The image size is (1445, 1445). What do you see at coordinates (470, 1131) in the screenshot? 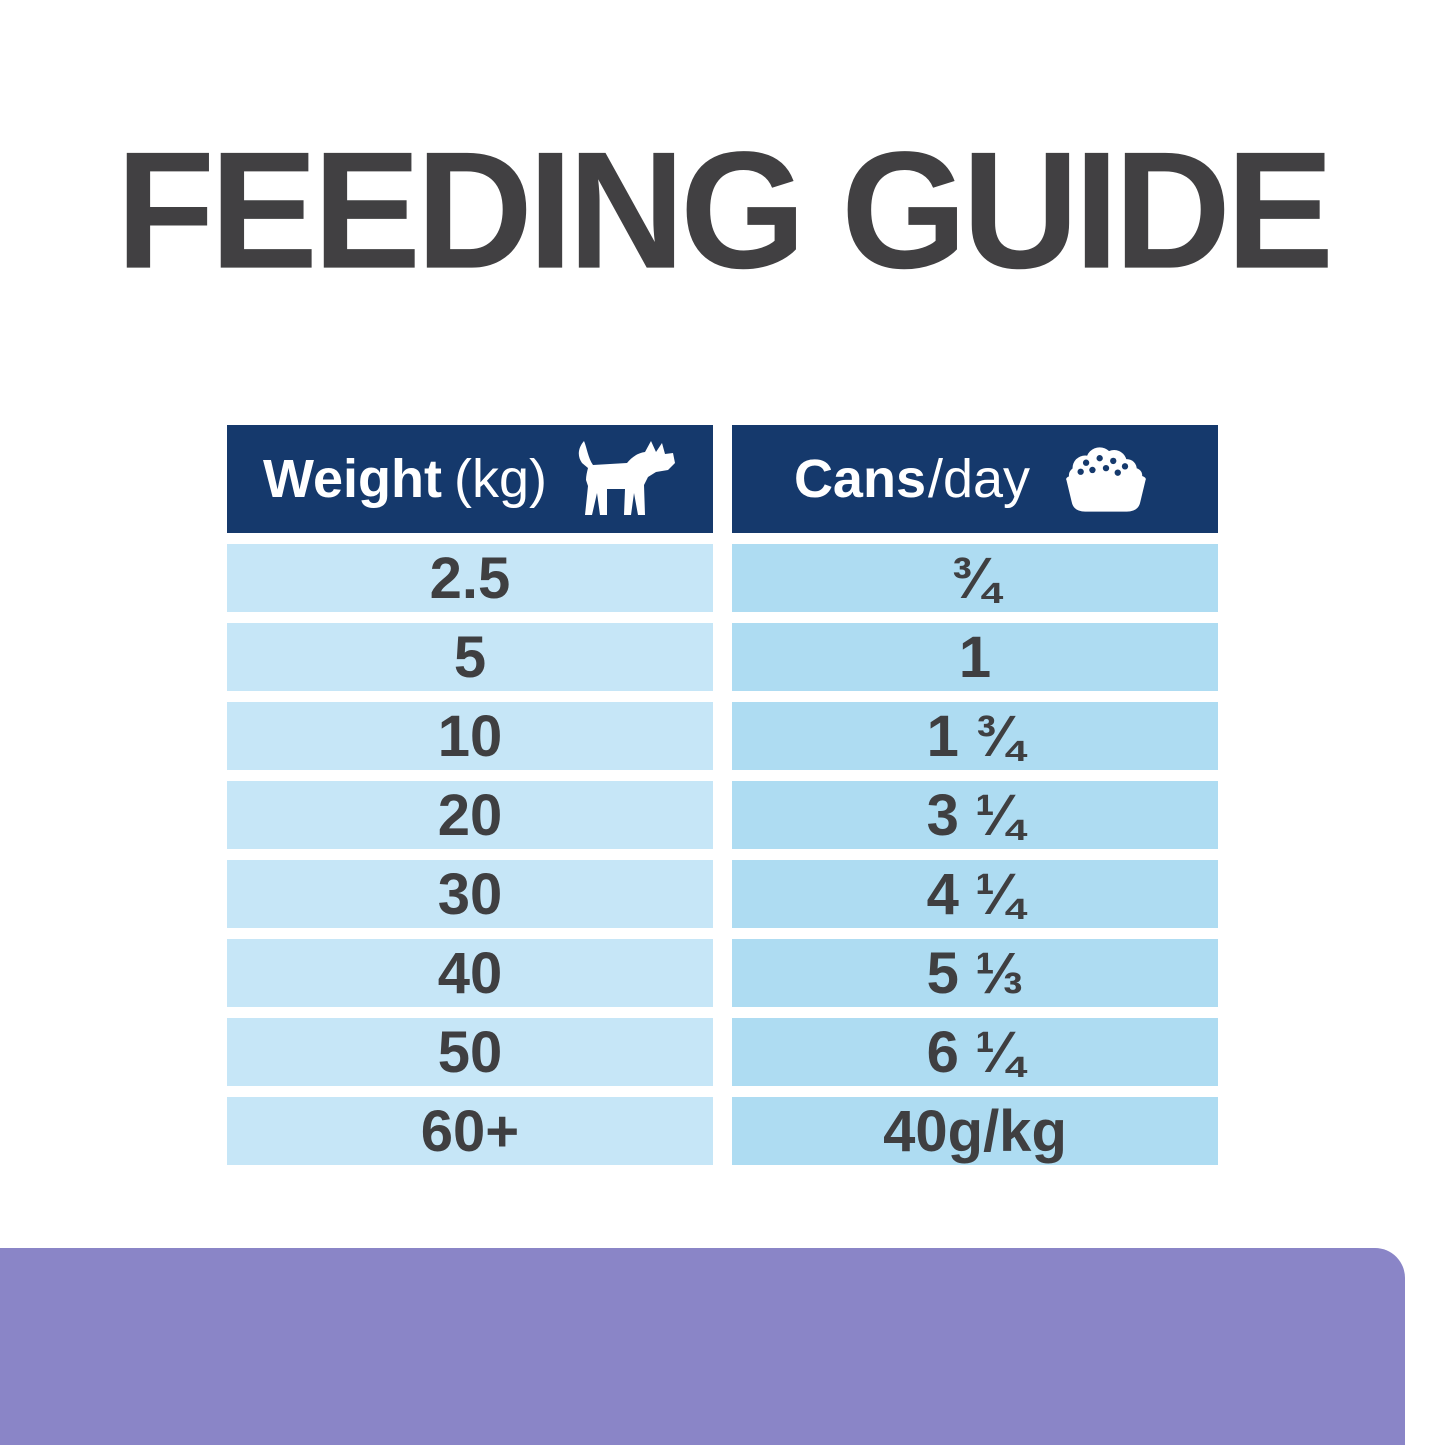
I see `weight-cell: 60+` at bounding box center [470, 1131].